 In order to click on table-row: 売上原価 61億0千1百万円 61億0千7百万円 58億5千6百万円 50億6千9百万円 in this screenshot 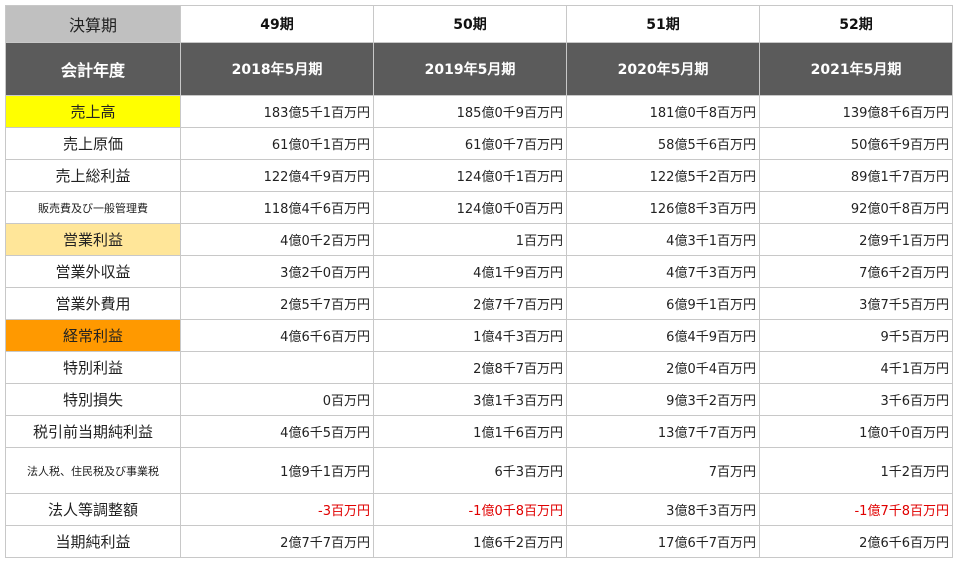, I will do `click(479, 143)`.